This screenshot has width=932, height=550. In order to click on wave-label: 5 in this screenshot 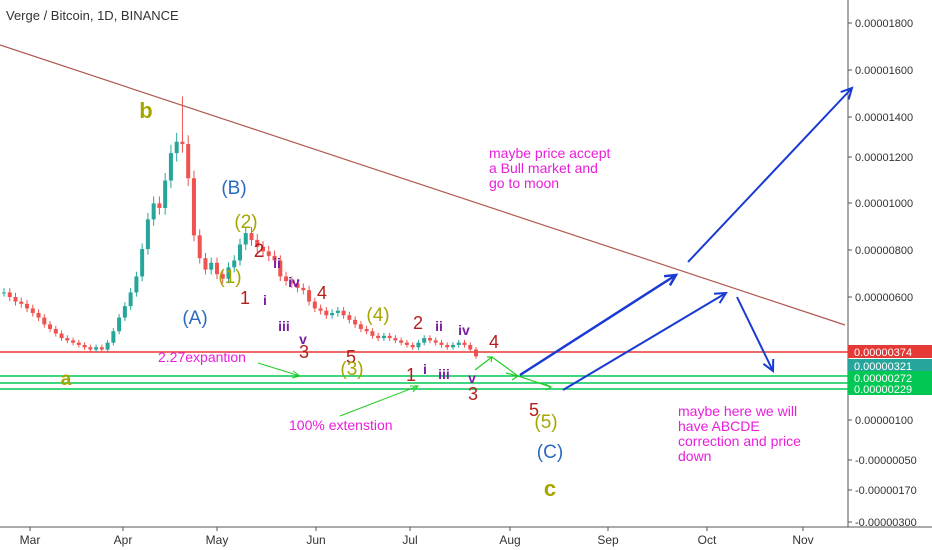, I will do `click(351, 357)`.